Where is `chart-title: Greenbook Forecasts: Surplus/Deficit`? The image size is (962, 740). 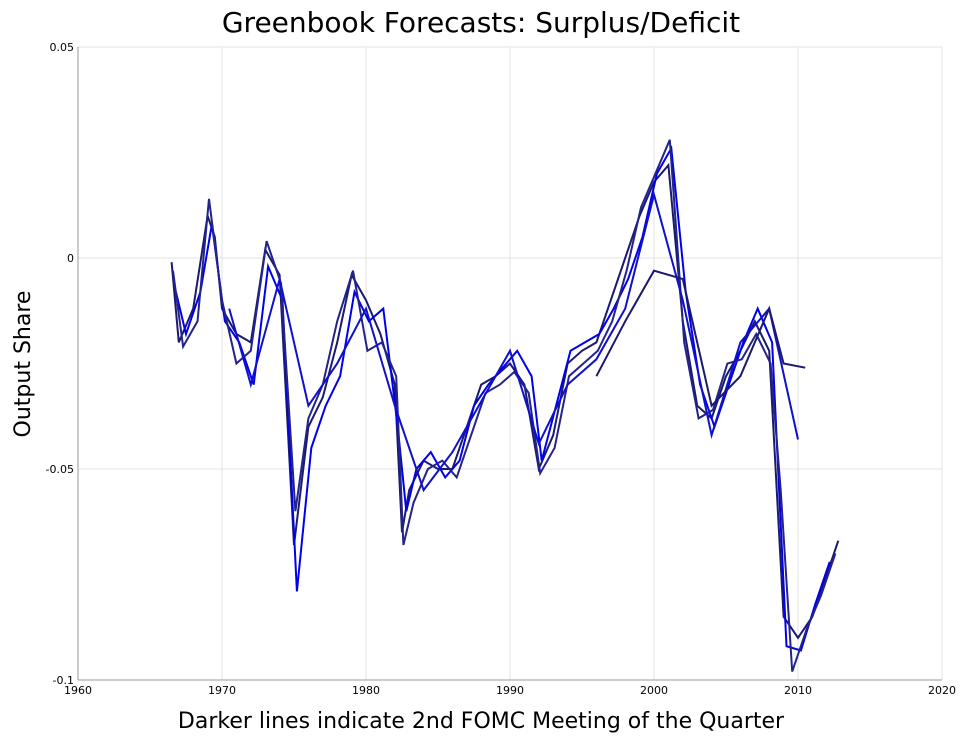
chart-title: Greenbook Forecasts: Surplus/Deficit is located at coordinates (481, 22).